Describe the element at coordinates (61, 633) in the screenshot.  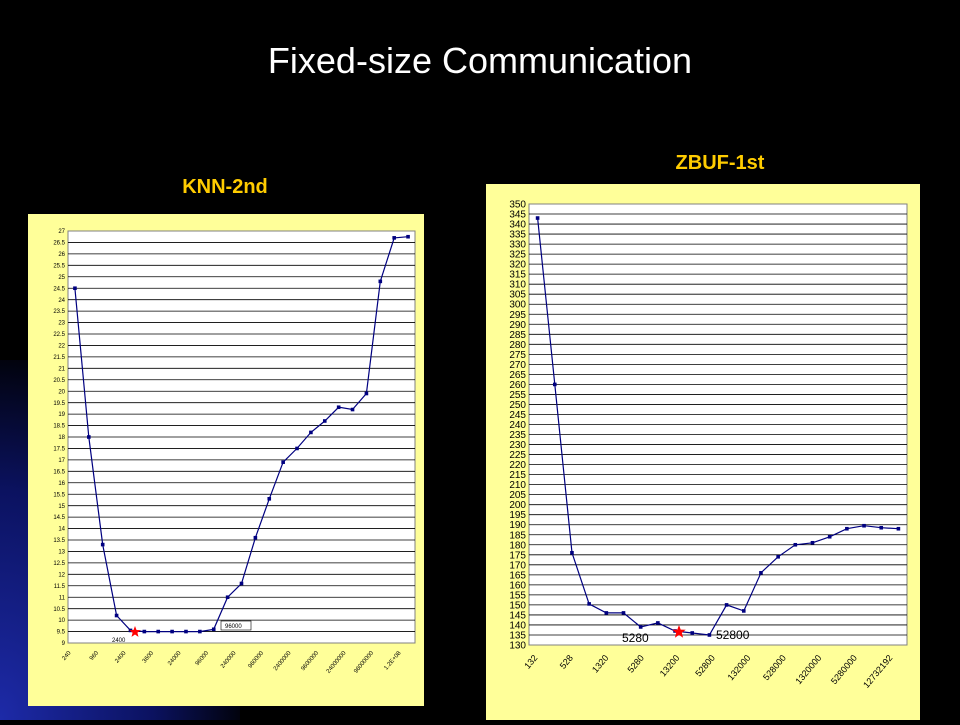
I see `y-tick-label: 9.5` at that location.